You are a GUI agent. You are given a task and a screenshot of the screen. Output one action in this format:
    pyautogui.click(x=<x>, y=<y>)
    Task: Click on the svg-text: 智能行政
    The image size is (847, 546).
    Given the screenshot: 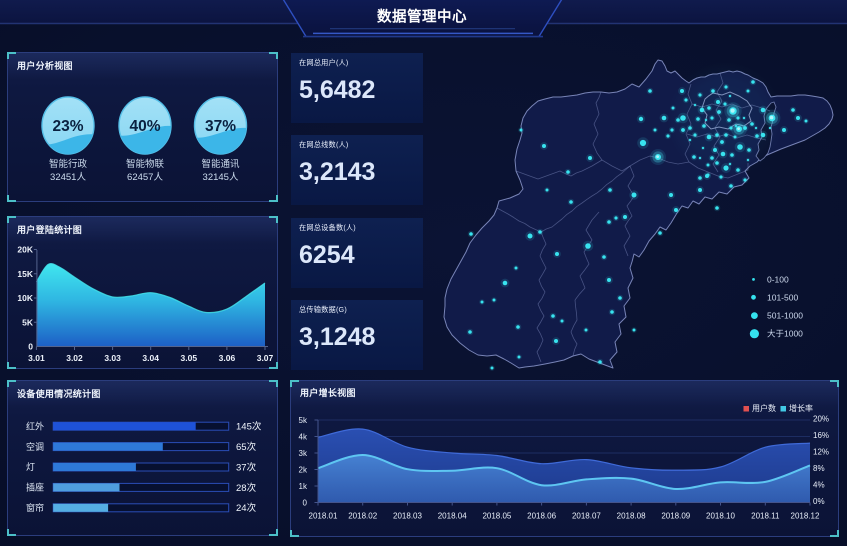 What is the action you would take?
    pyautogui.click(x=68, y=164)
    